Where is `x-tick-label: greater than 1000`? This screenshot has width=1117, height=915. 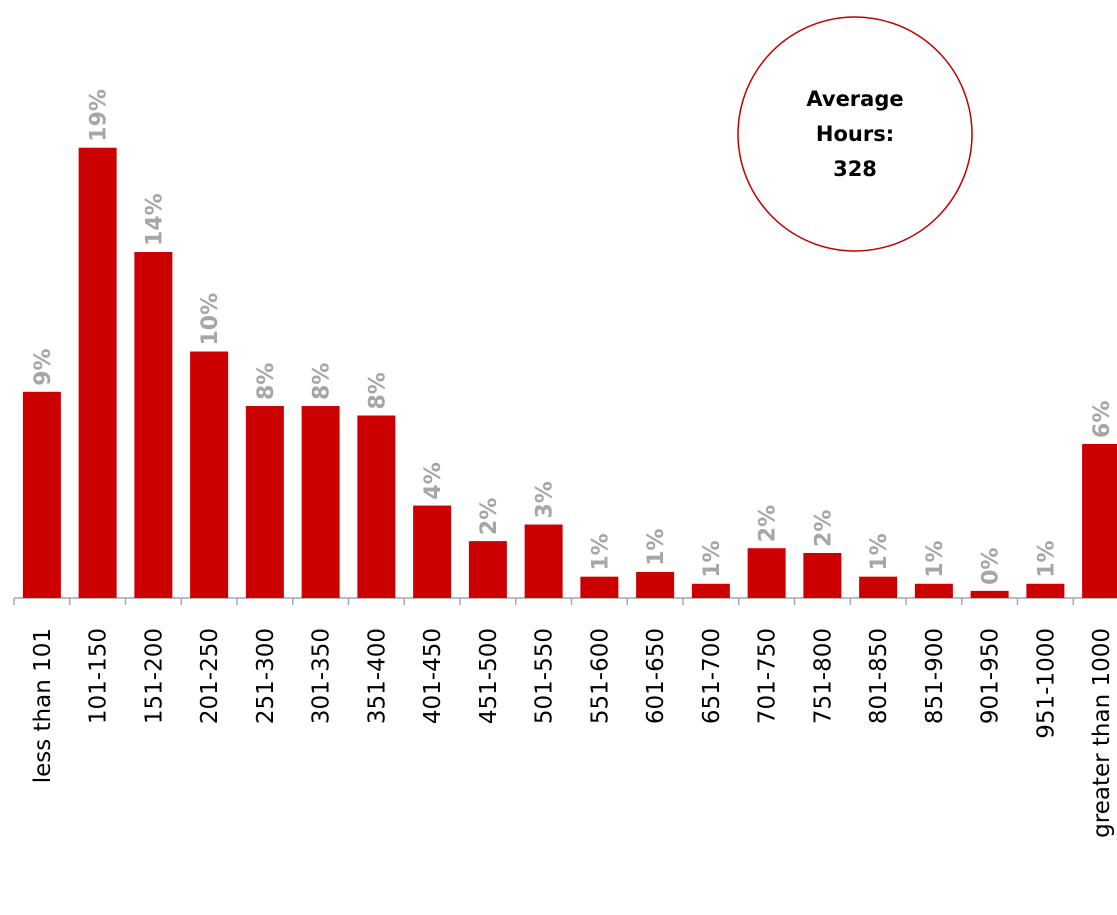 x-tick-label: greater than 1000 is located at coordinates (1102, 733).